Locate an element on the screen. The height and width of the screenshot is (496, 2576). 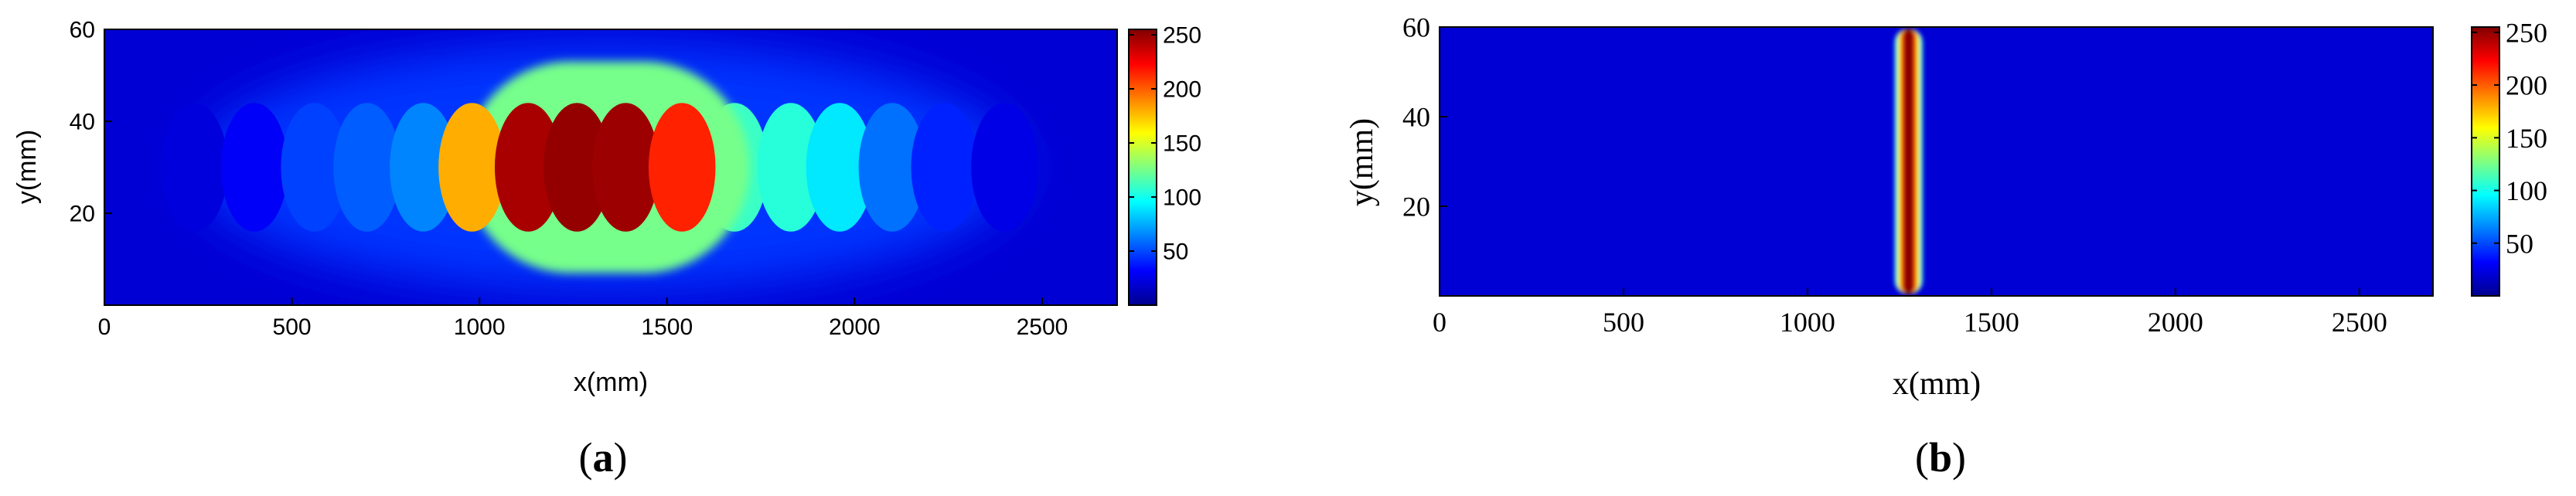
colorbar-a is located at coordinates (1142, 167).